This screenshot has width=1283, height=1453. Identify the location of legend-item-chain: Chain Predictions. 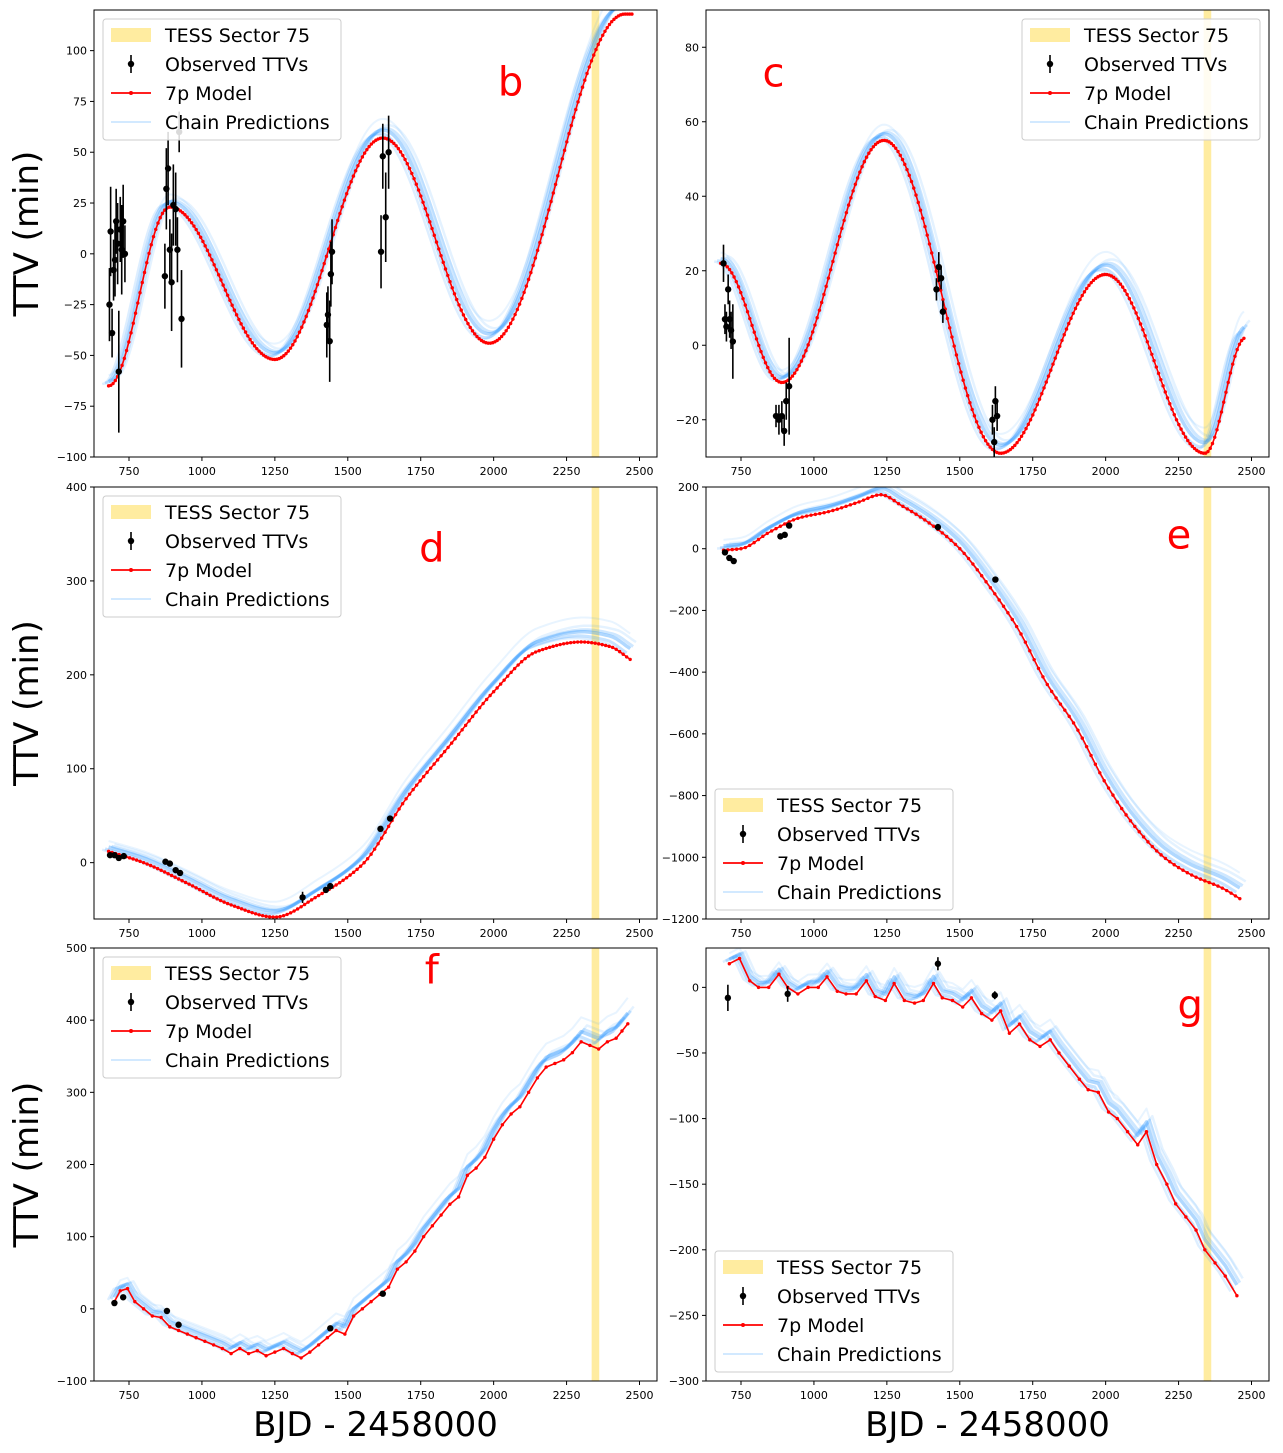
(220, 600).